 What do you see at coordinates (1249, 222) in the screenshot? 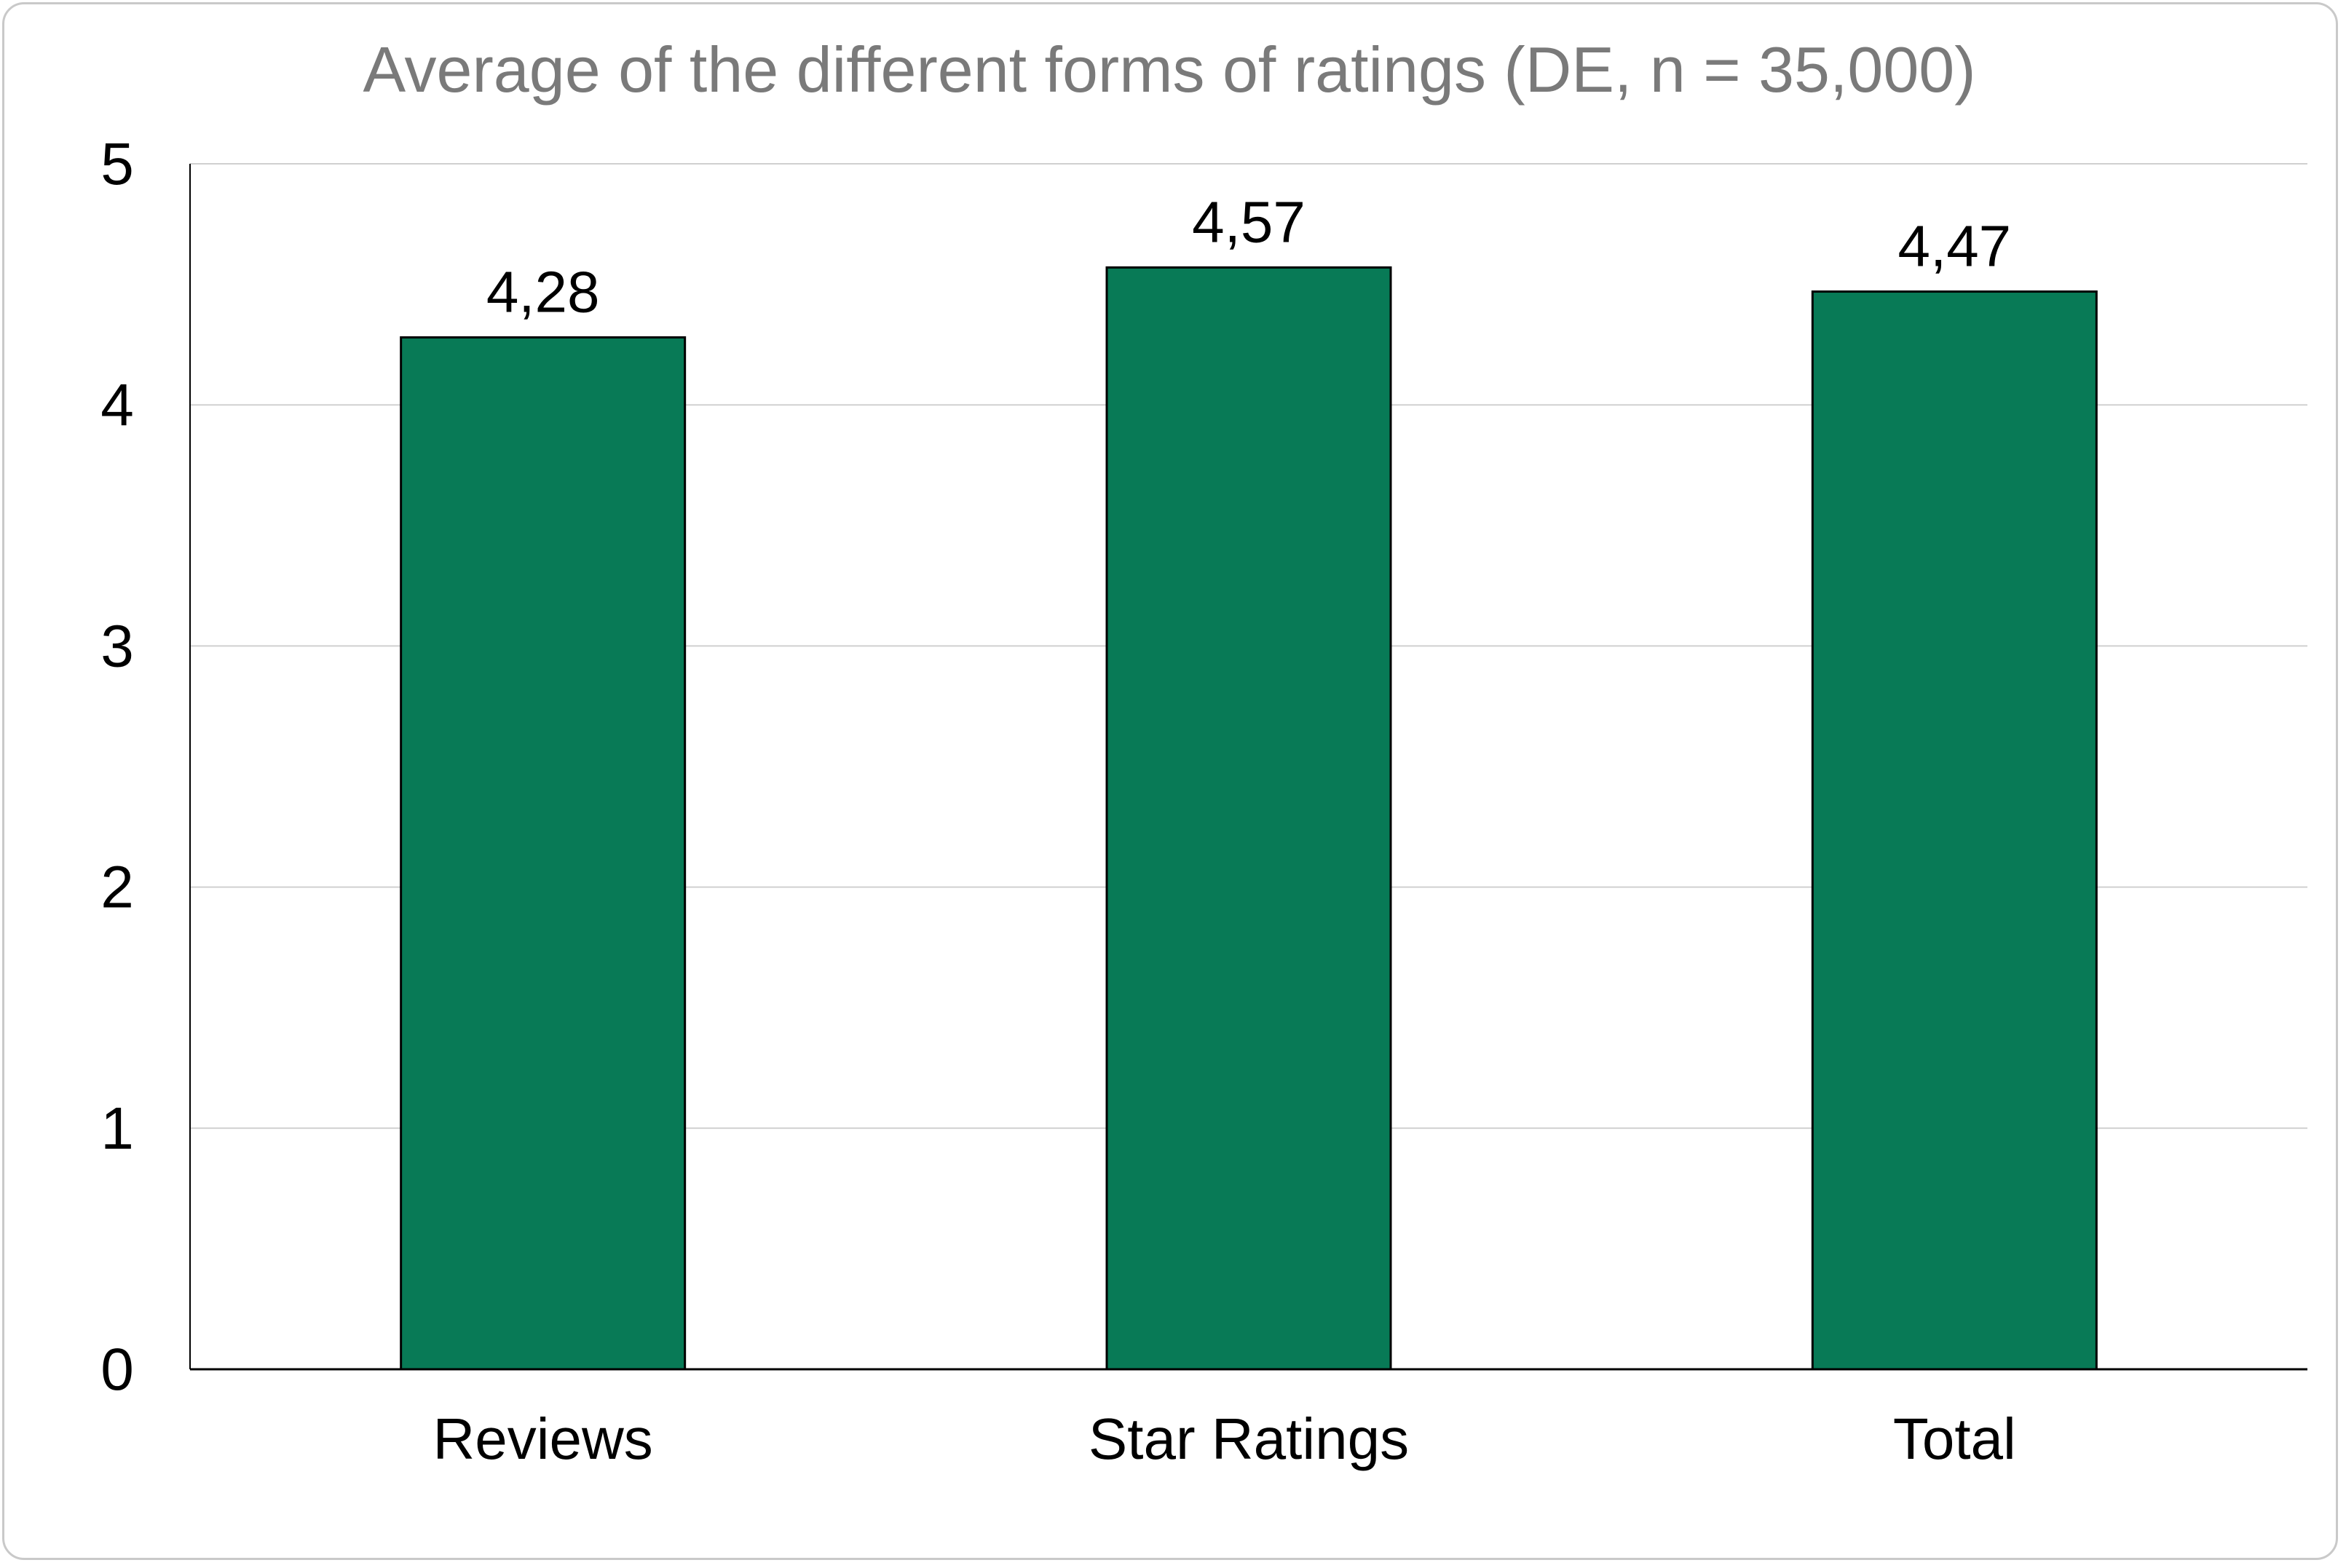
I see `data-label: 4,57` at bounding box center [1249, 222].